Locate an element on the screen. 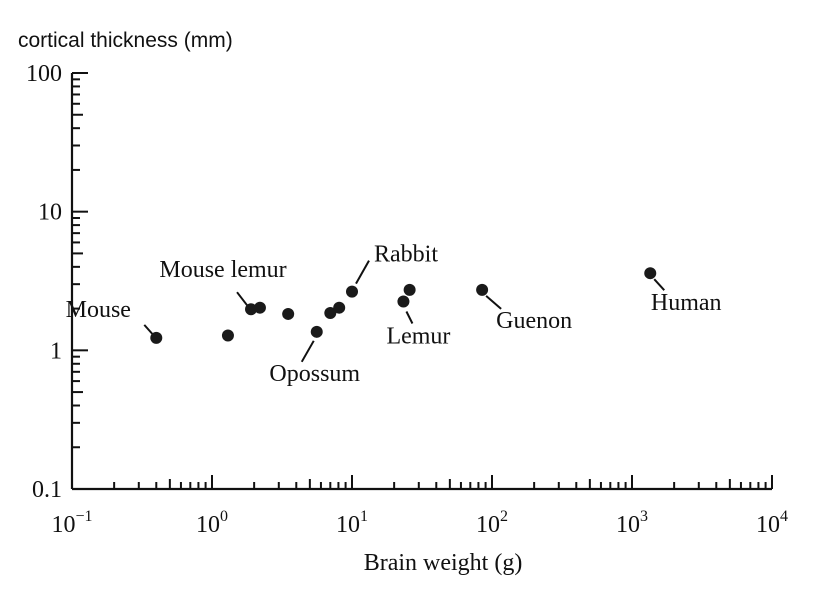 This screenshot has height=611, width=820. x-tick-label: 10⁴ is located at coordinates (772, 523).